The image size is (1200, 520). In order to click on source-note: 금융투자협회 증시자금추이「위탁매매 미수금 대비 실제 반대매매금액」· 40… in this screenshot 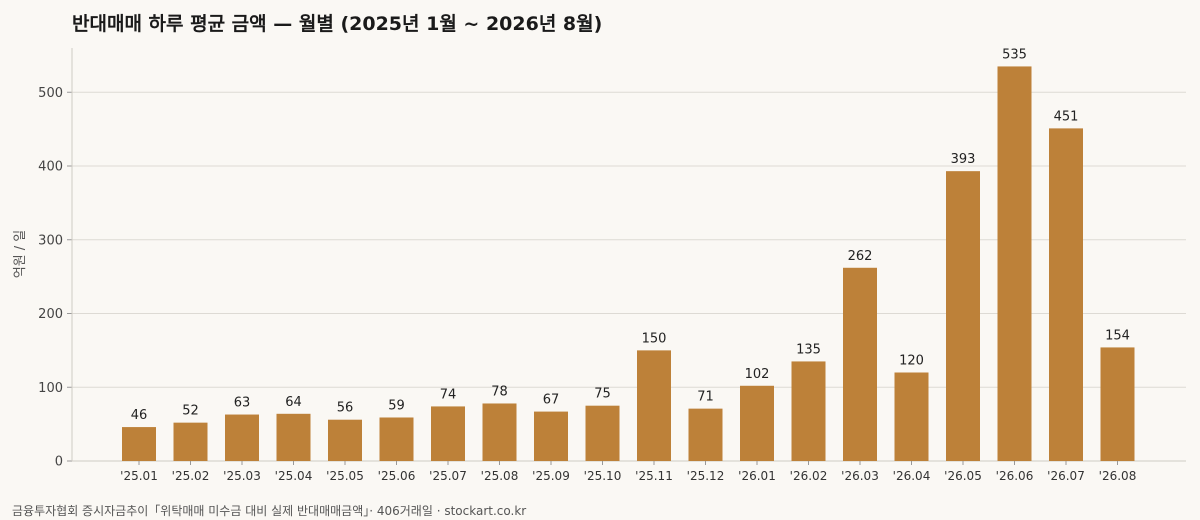, I will do `click(269, 511)`.